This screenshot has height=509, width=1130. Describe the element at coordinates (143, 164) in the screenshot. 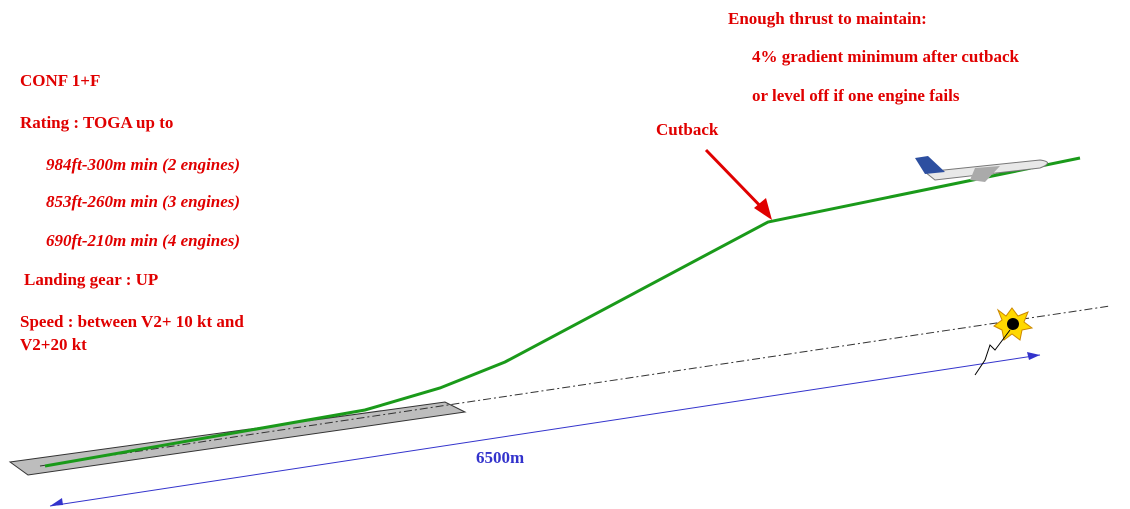

I see `label: 984ft-300m min (2 engines)` at that location.